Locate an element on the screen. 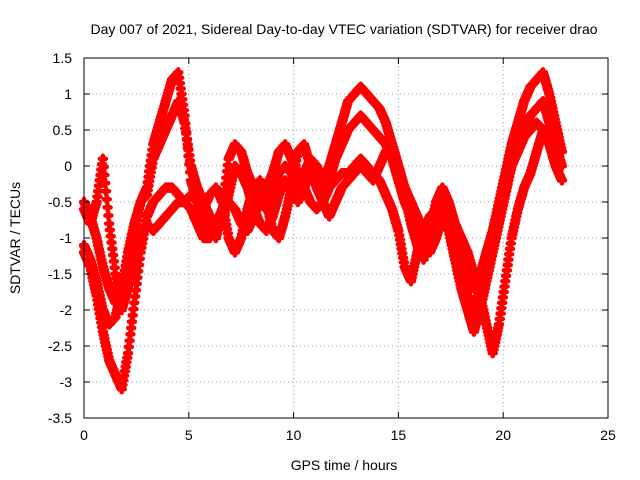  x-tick-label: 15 is located at coordinates (399, 435).